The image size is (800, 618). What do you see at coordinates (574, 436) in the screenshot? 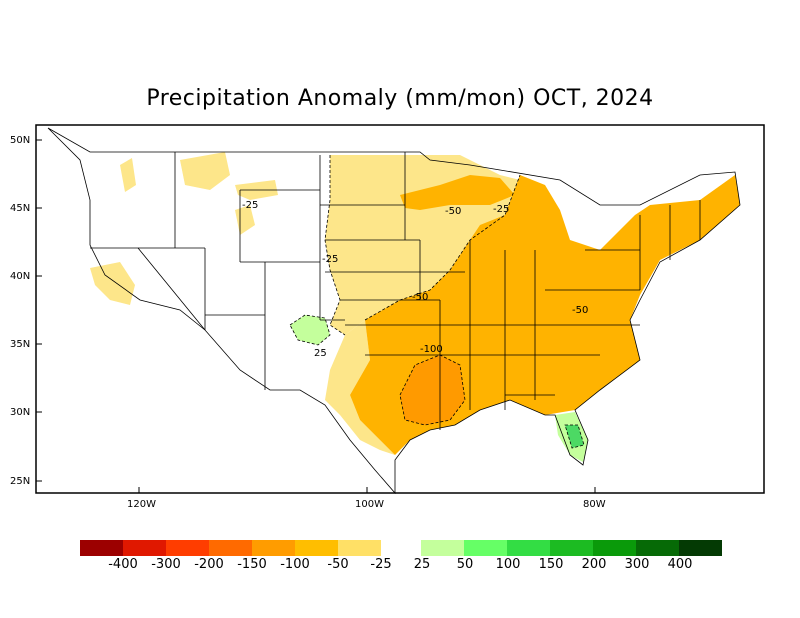
I see `moderate-wet-region-florida` at bounding box center [574, 436].